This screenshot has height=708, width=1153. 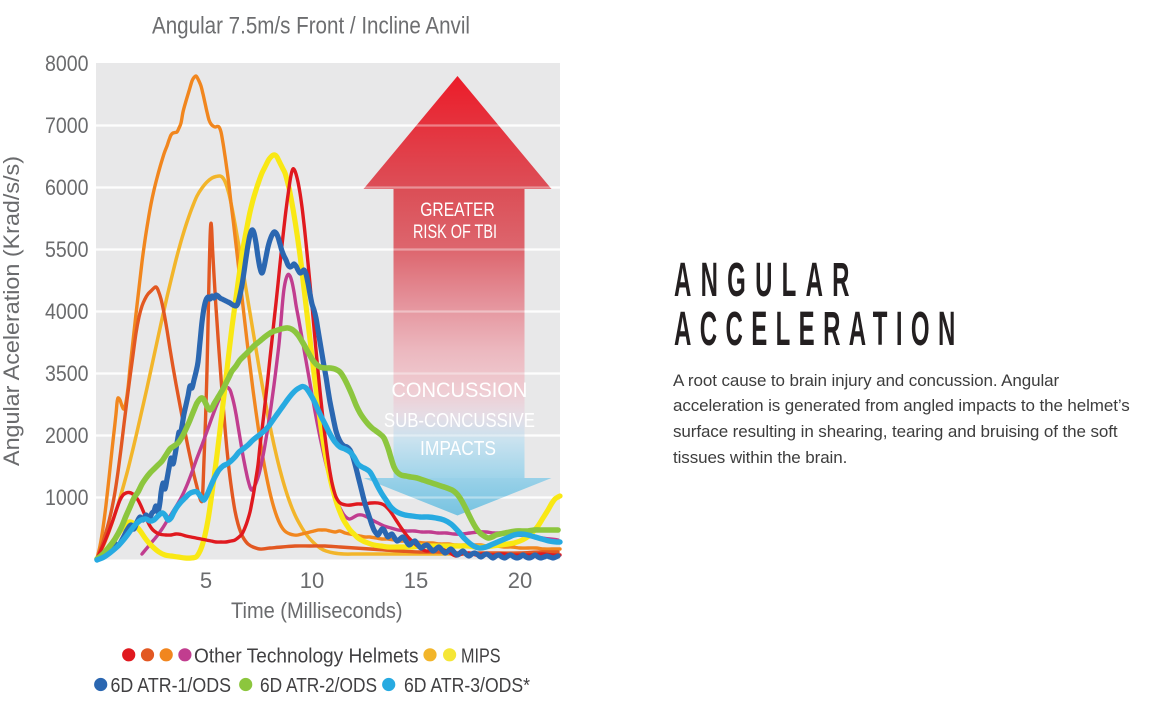 I want to click on svg-text: 7000, so click(x=67, y=125).